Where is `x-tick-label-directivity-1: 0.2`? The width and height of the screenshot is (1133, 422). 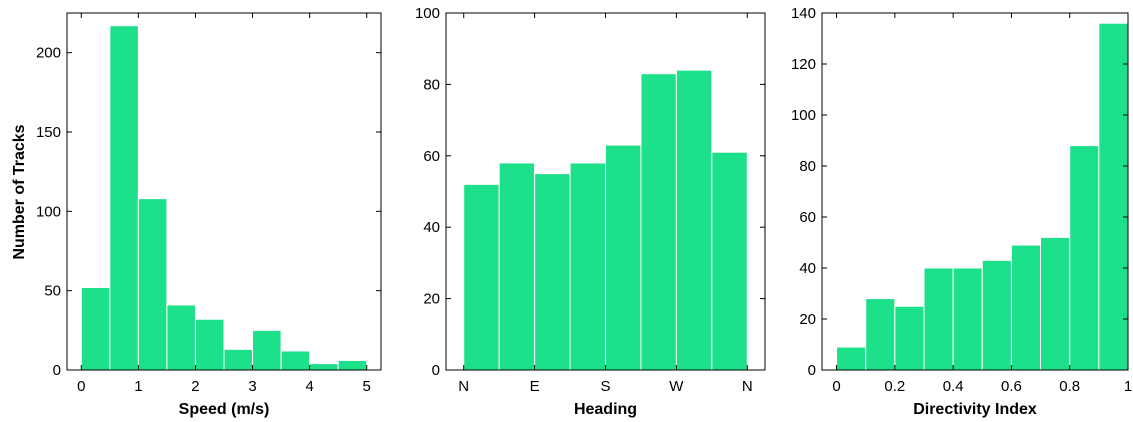
x-tick-label-directivity-1: 0.2 is located at coordinates (894, 386).